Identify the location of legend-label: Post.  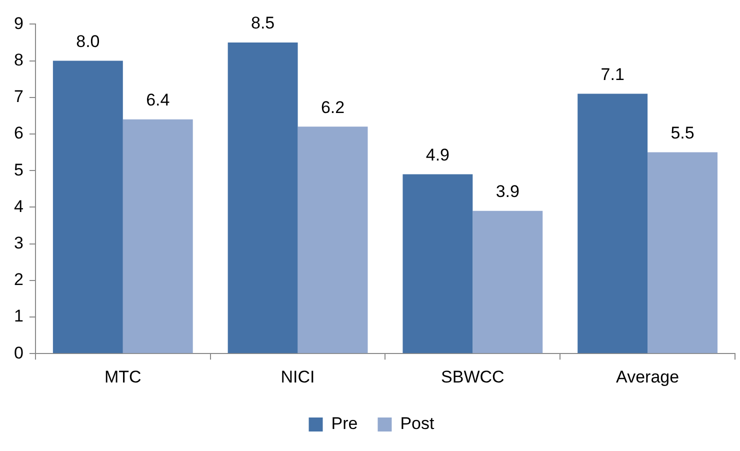
(417, 424).